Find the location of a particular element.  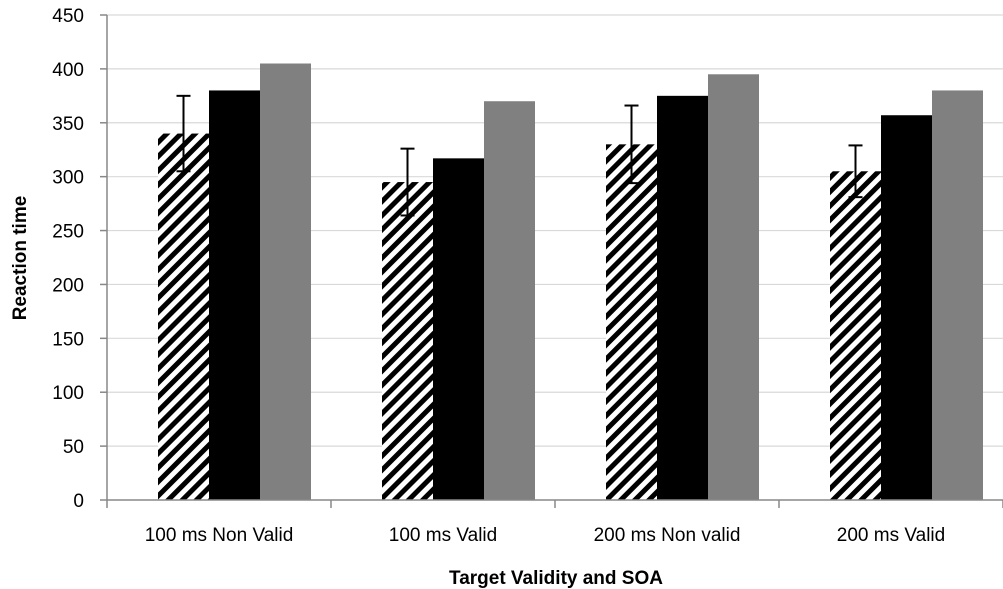

y-tick-label: 100 is located at coordinates (68, 393).